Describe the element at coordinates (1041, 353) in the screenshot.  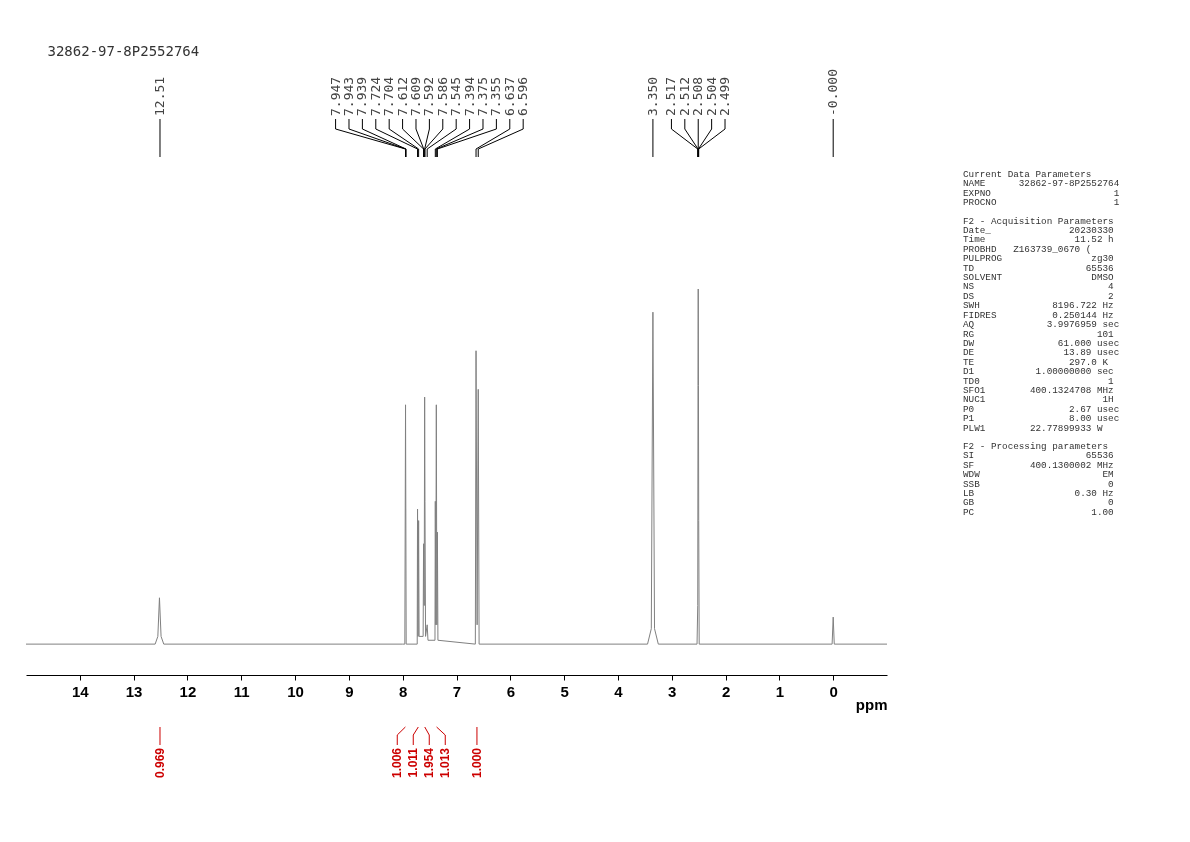
I see `text: DE 13.89 usec` at that location.